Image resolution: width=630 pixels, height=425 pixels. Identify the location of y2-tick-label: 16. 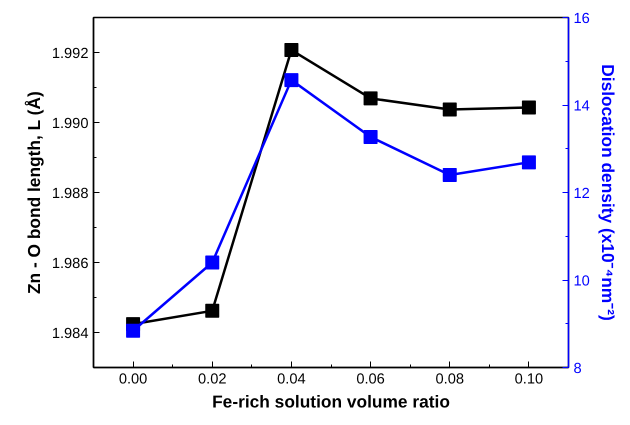
(582, 19).